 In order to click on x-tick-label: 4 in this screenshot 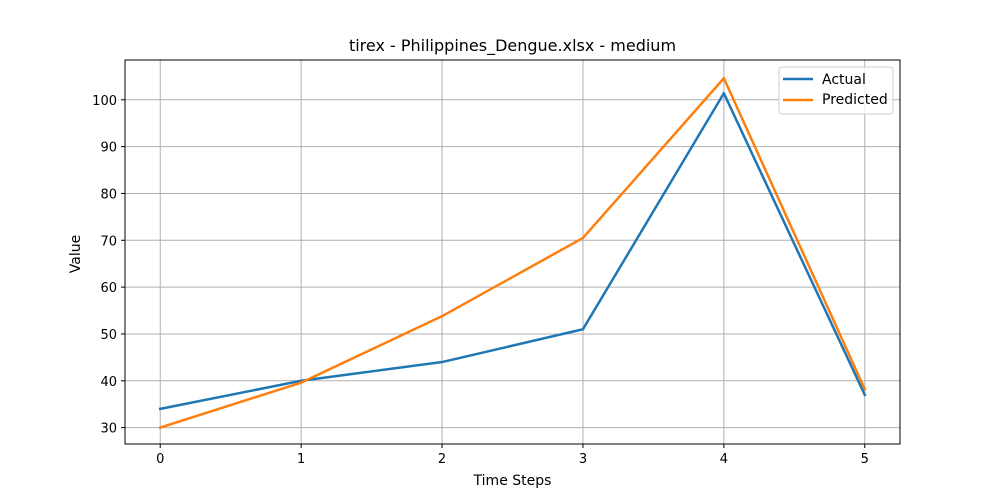, I will do `click(724, 459)`.